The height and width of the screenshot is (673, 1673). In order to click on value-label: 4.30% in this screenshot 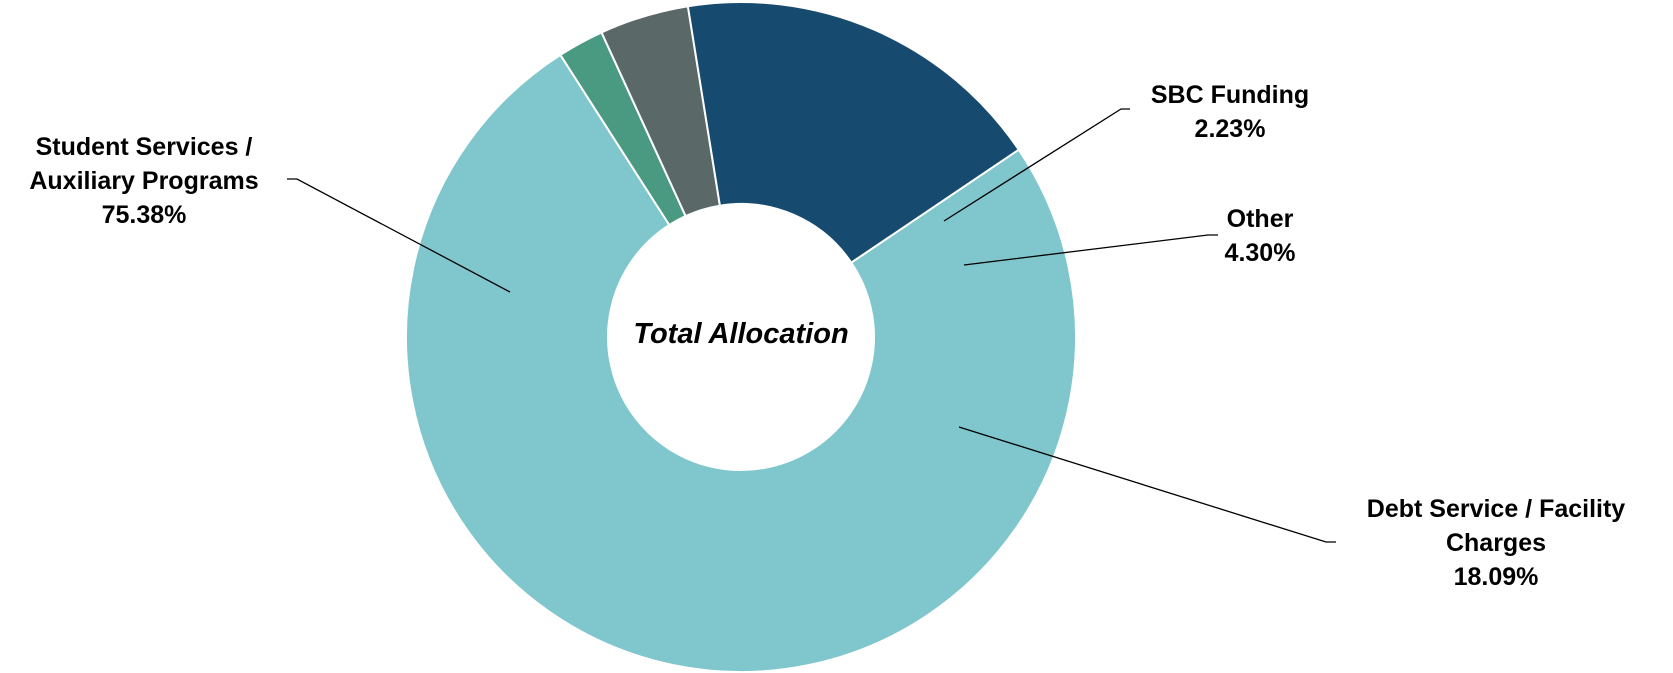, I will do `click(1260, 253)`.